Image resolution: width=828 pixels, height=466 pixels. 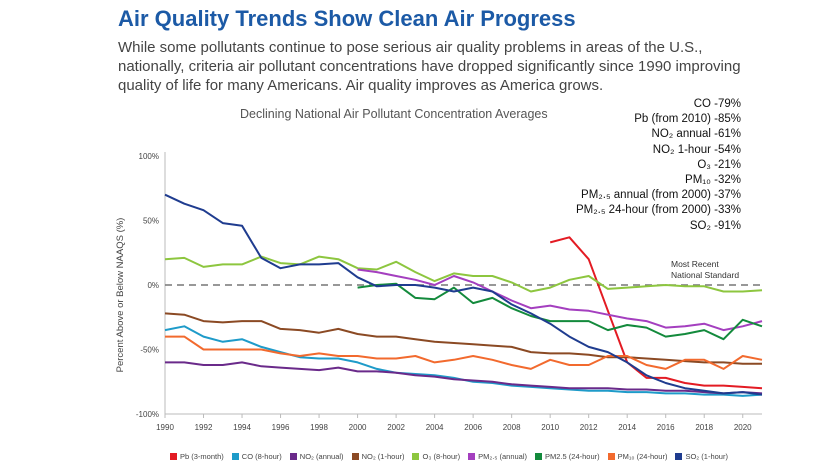 What do you see at coordinates (281, 427) in the screenshot?
I see `x-tick-label: 1996` at bounding box center [281, 427].